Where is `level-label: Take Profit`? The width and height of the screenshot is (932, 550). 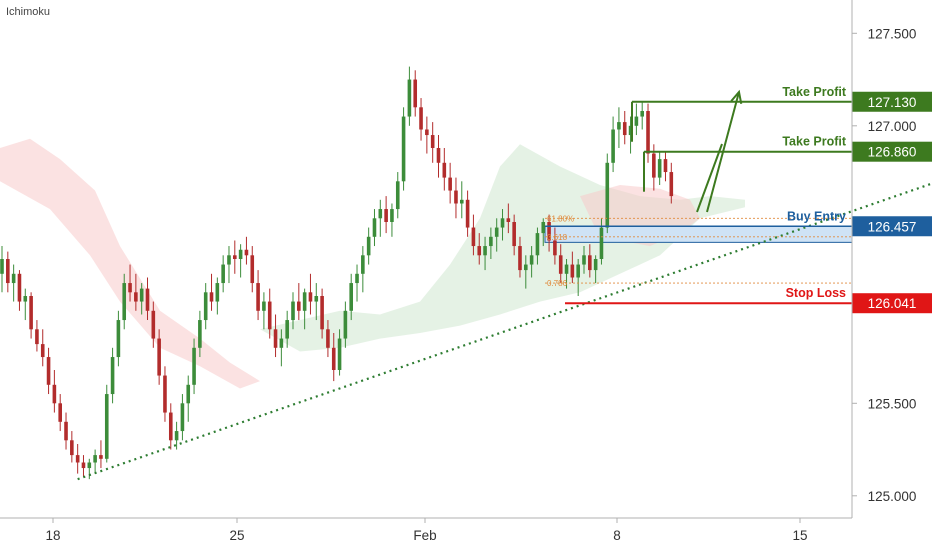
level-label: Take Profit is located at coordinates (814, 92).